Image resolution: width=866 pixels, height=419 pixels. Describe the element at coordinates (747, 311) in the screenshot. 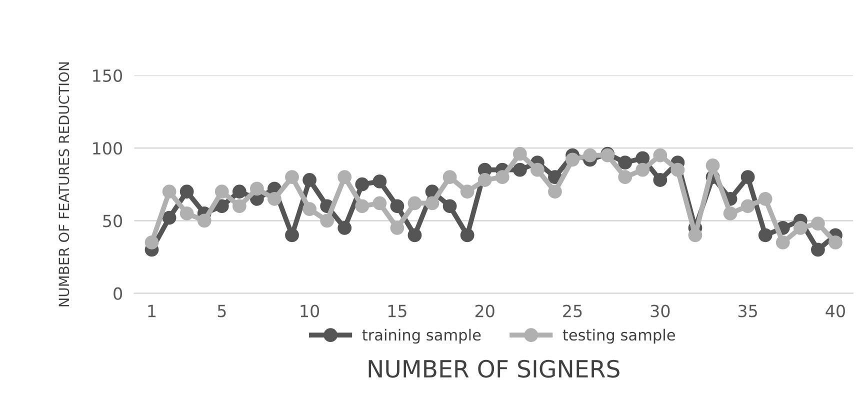

I see `x-tick-label: 35` at that location.